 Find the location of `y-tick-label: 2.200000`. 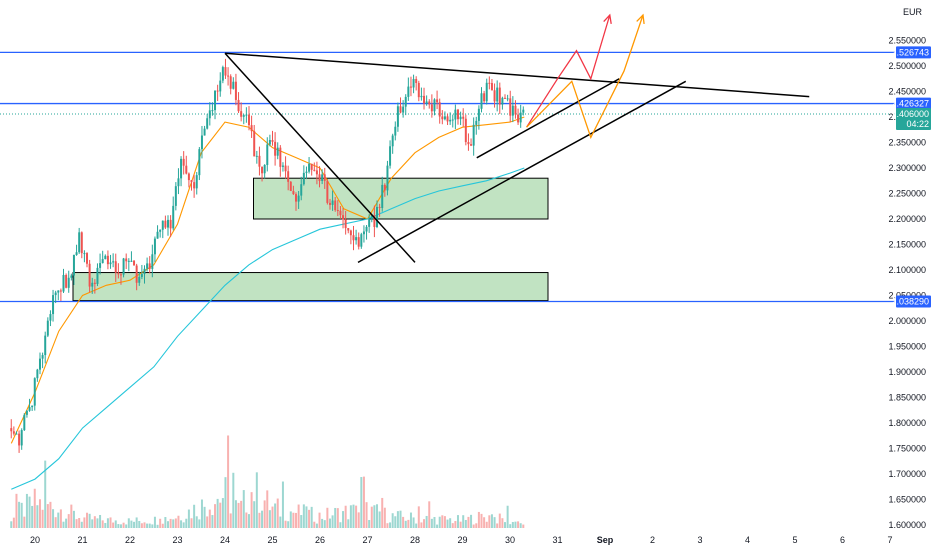

y-tick-label: 2.200000 is located at coordinates (907, 219).